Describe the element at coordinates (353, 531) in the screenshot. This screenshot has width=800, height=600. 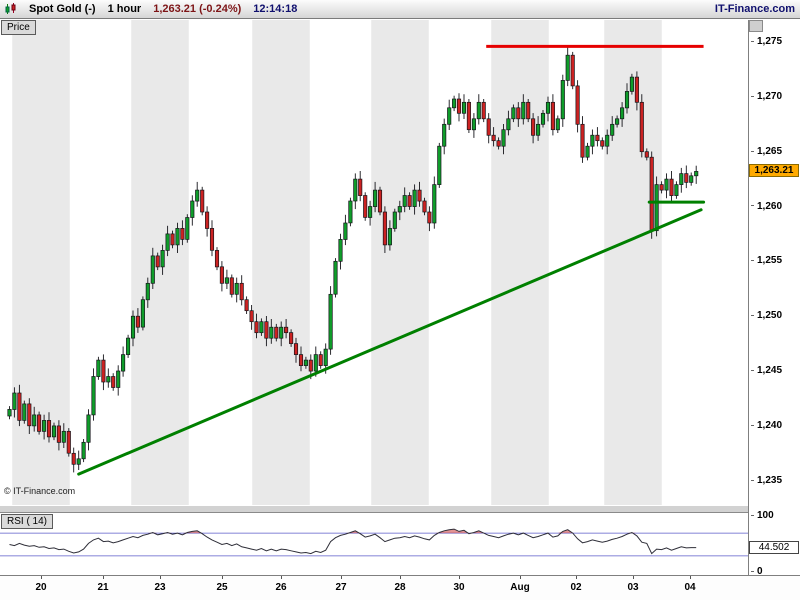
I see `rsi-overbought-fill` at that location.